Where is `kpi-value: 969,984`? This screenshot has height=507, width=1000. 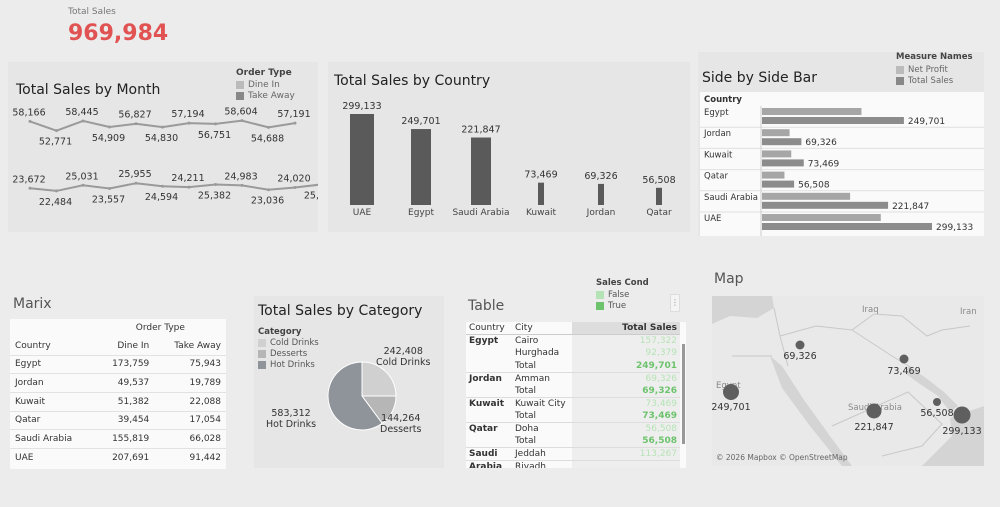 kpi-value: 969,984 is located at coordinates (118, 33).